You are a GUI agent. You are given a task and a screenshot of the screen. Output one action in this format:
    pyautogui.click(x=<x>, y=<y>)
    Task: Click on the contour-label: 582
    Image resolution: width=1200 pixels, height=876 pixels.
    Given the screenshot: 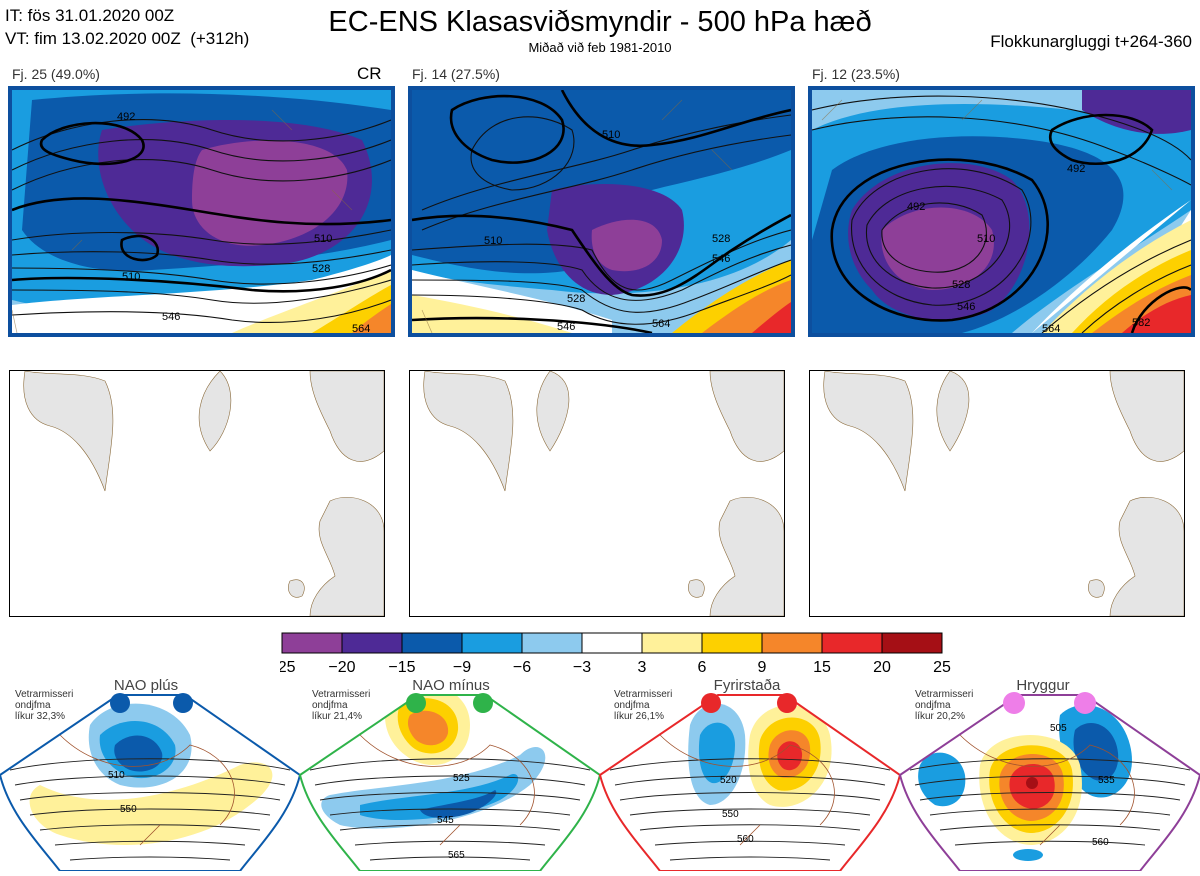 What is the action you would take?
    pyautogui.click(x=1141, y=323)
    